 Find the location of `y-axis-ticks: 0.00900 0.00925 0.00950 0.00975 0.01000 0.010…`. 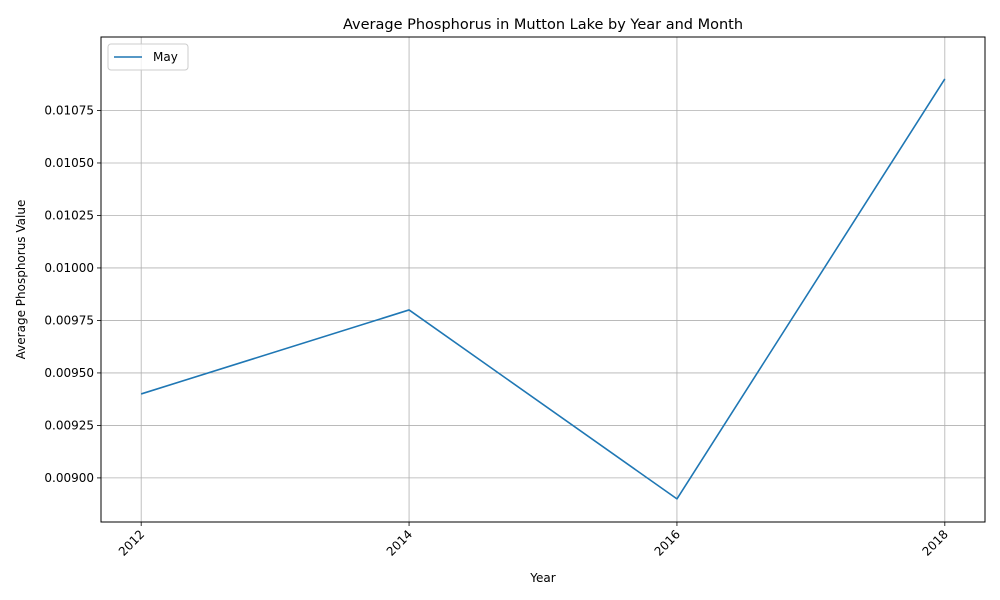

y-axis-ticks: 0.00900 0.00925 0.00950 0.00975 0.01000 0.010… is located at coordinates (72, 294).